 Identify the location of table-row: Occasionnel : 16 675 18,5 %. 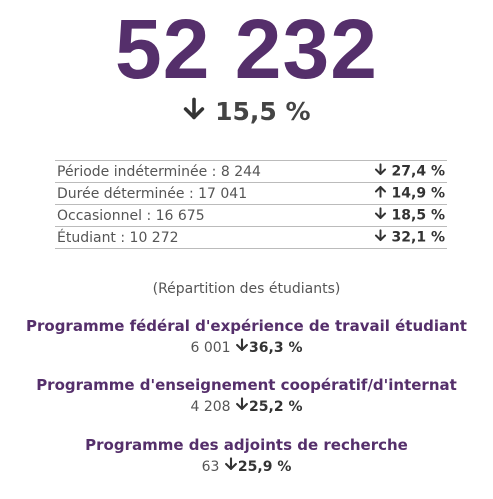
(251, 215).